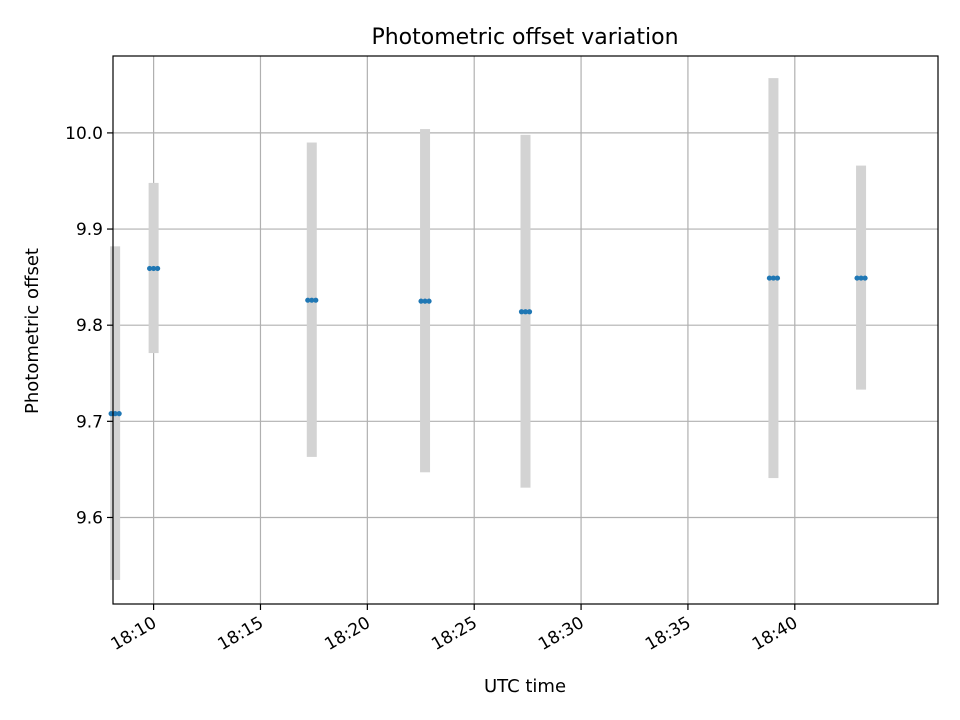 The width and height of the screenshot is (960, 720). I want to click on x-tick-label: 18:10, so click(134, 634).